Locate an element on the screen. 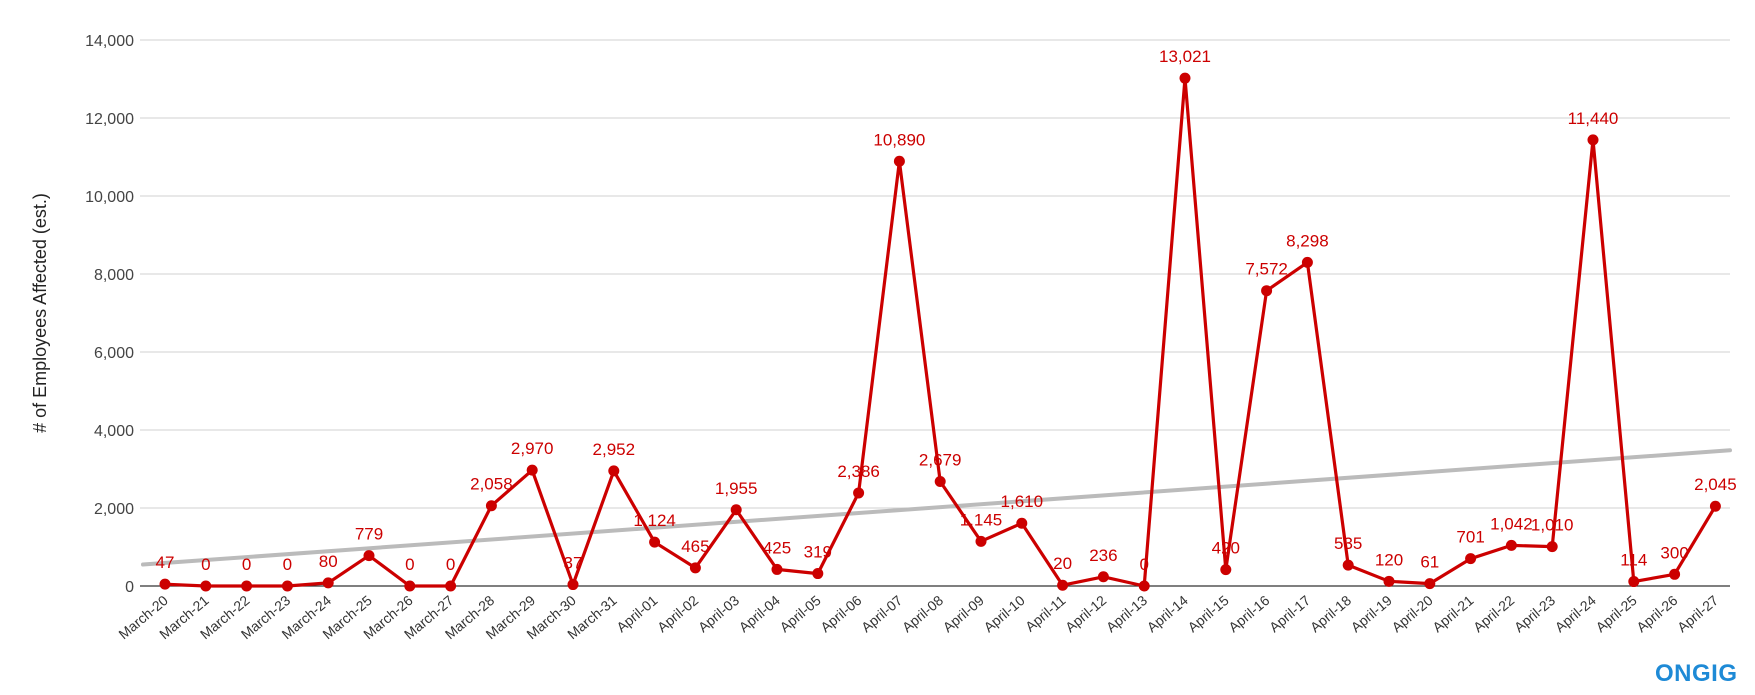 This screenshot has width=1755, height=695. y-tick-label: 6,000 is located at coordinates (114, 353).